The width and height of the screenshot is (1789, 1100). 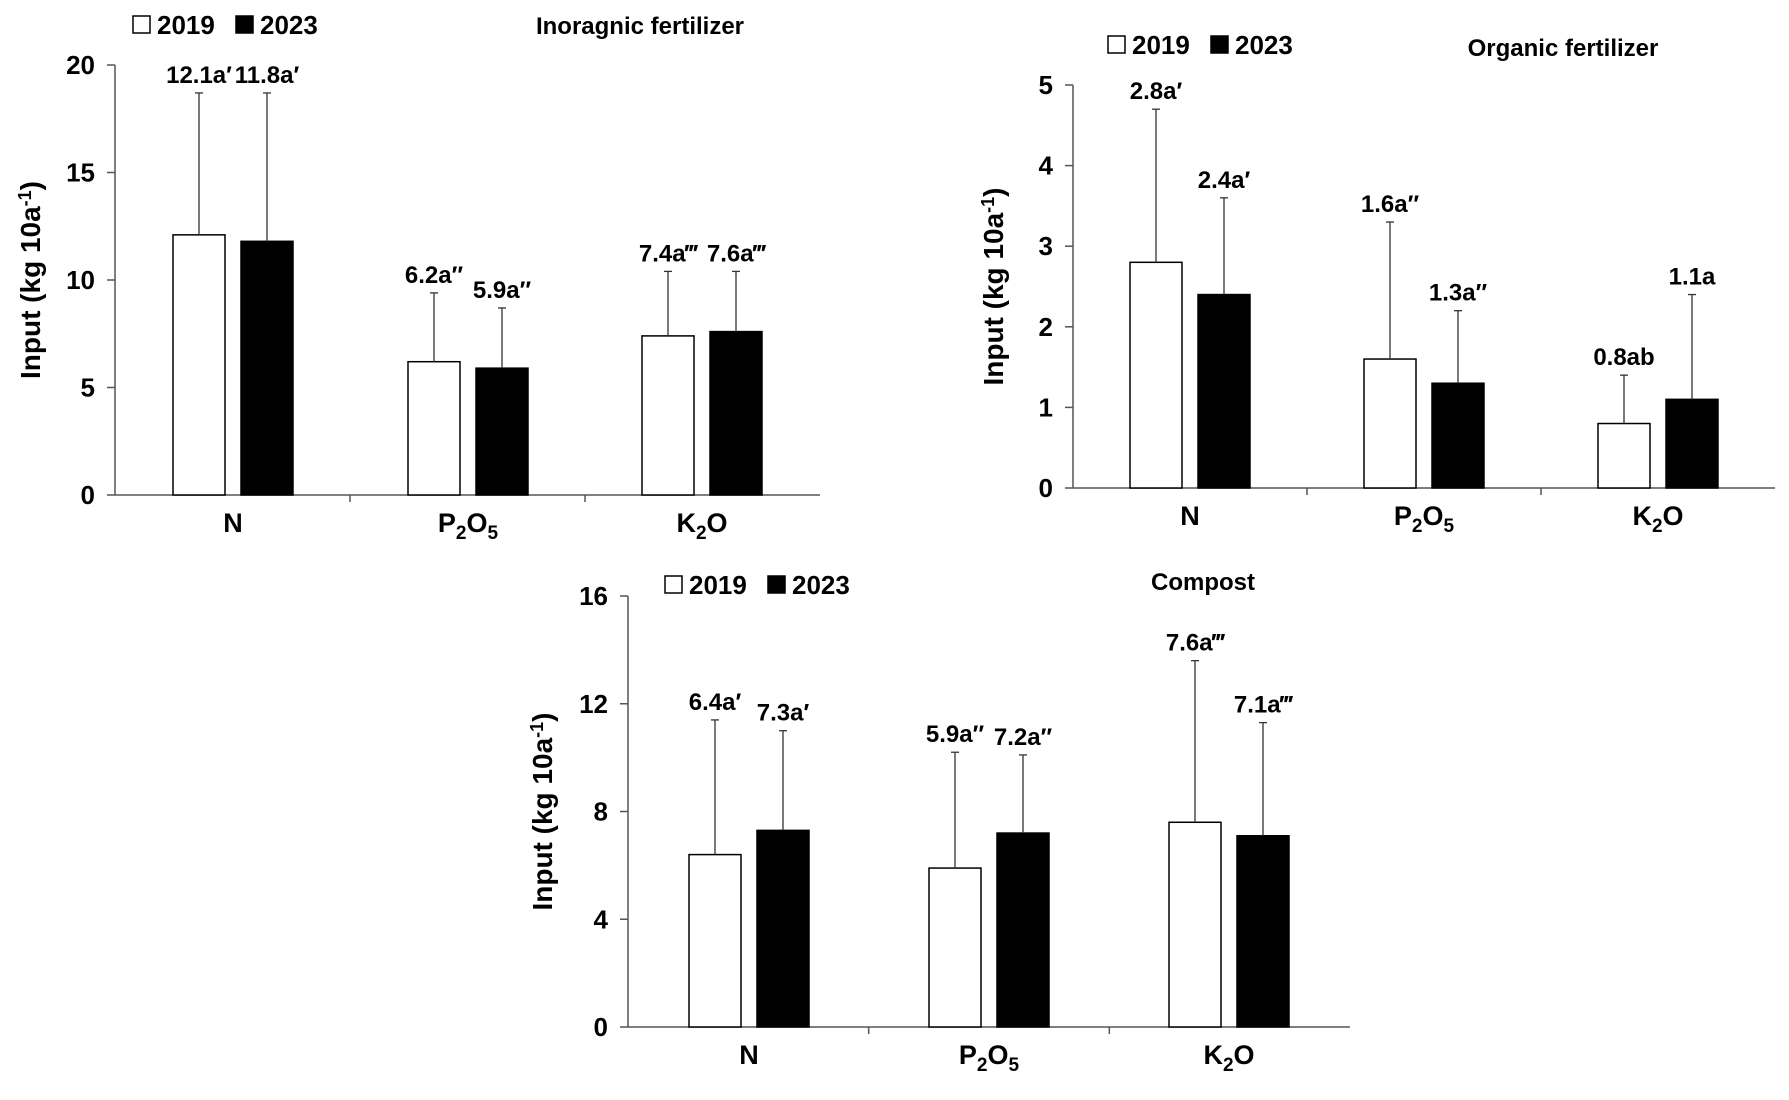 I want to click on y-tick-label: 15, so click(x=80, y=173).